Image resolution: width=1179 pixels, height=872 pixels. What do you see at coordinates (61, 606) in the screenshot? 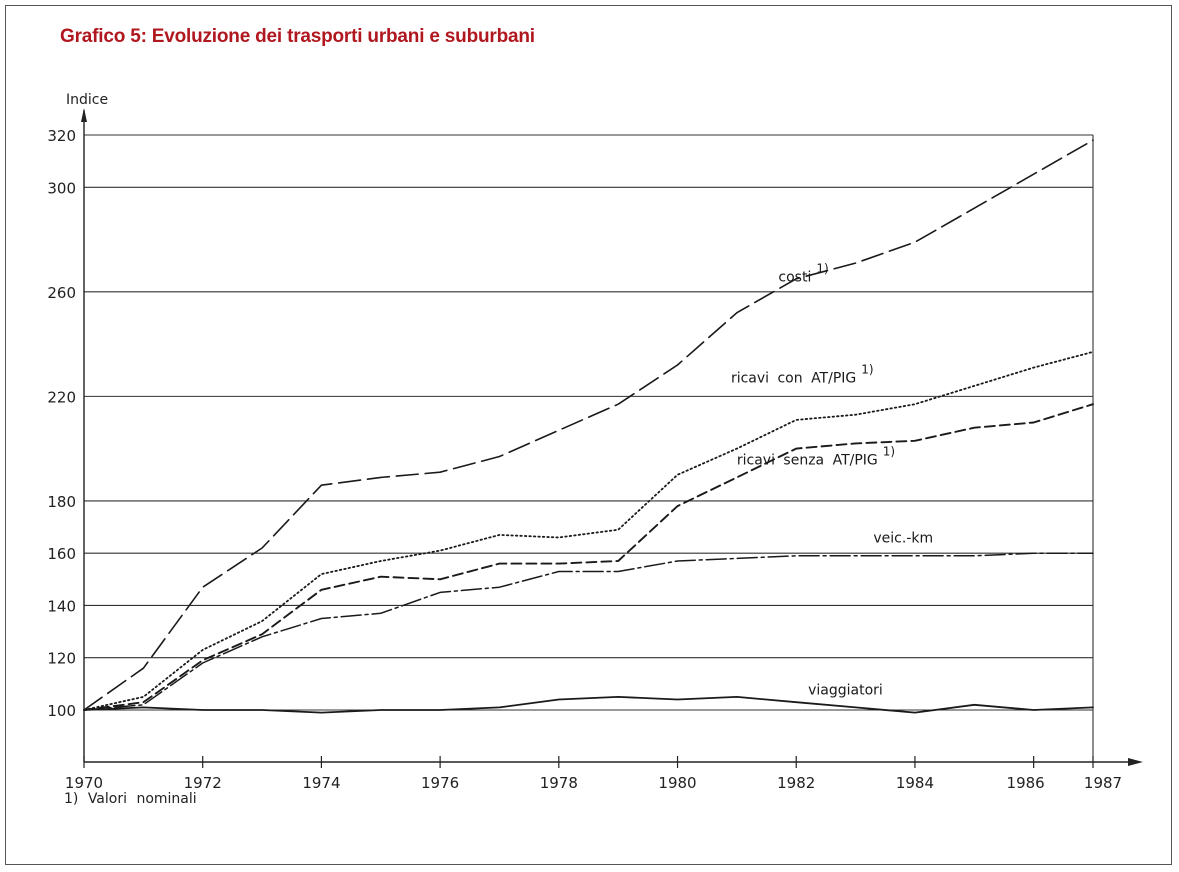
I see `y-tick-label: 140` at bounding box center [61, 606].